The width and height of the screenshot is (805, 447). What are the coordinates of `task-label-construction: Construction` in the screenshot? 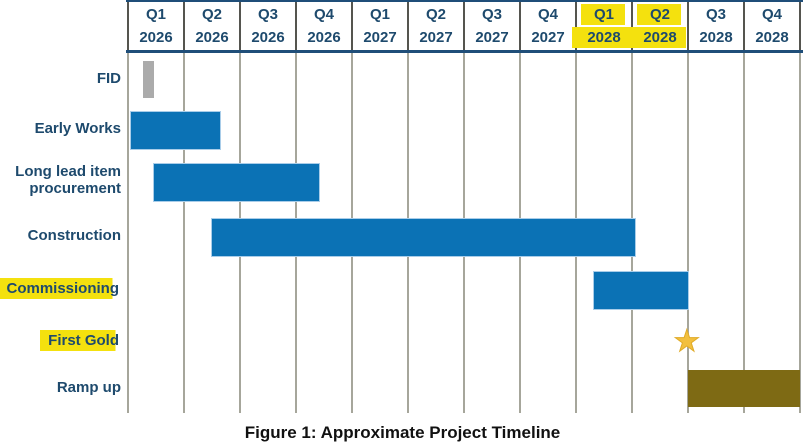 It's located at (60, 235).